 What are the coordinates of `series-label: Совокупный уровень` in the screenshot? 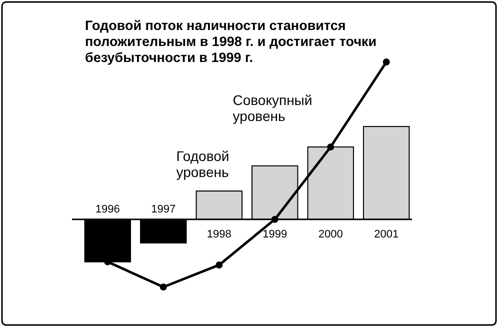 It's located at (272, 108).